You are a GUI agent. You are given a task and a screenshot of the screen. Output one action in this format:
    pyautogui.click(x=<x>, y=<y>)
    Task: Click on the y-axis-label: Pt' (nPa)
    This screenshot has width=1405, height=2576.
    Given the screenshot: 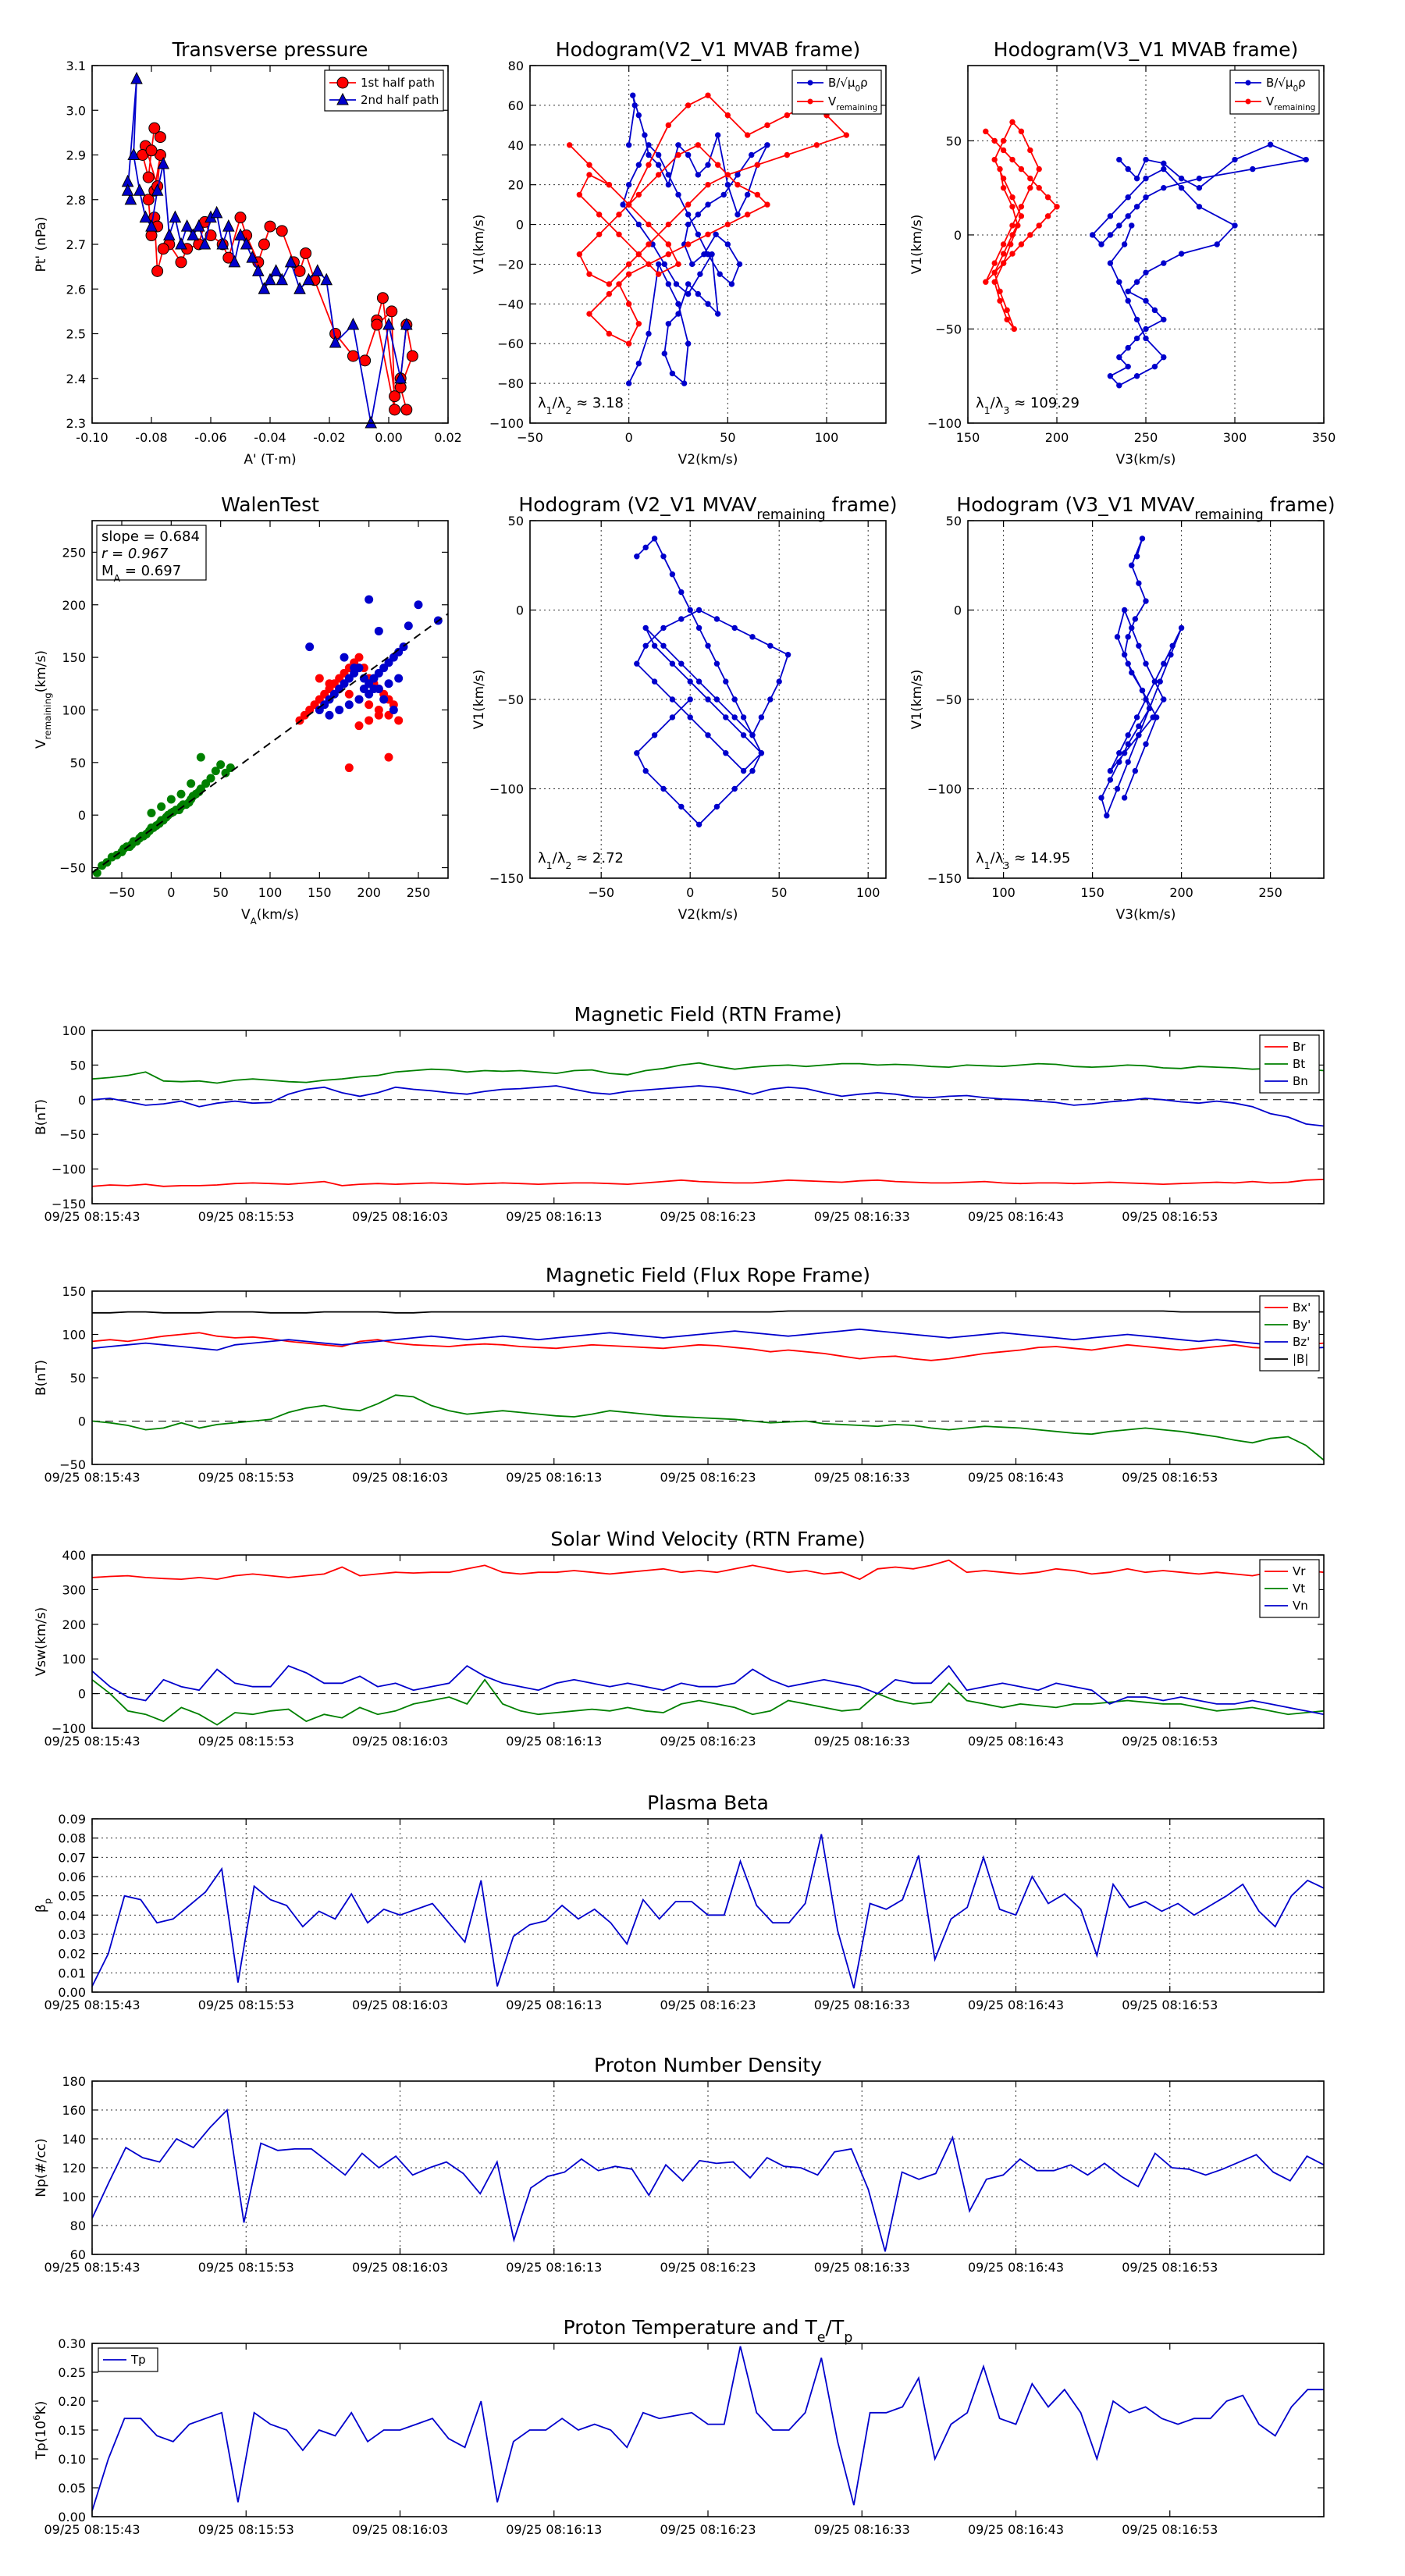 What is the action you would take?
    pyautogui.click(x=41, y=245)
    